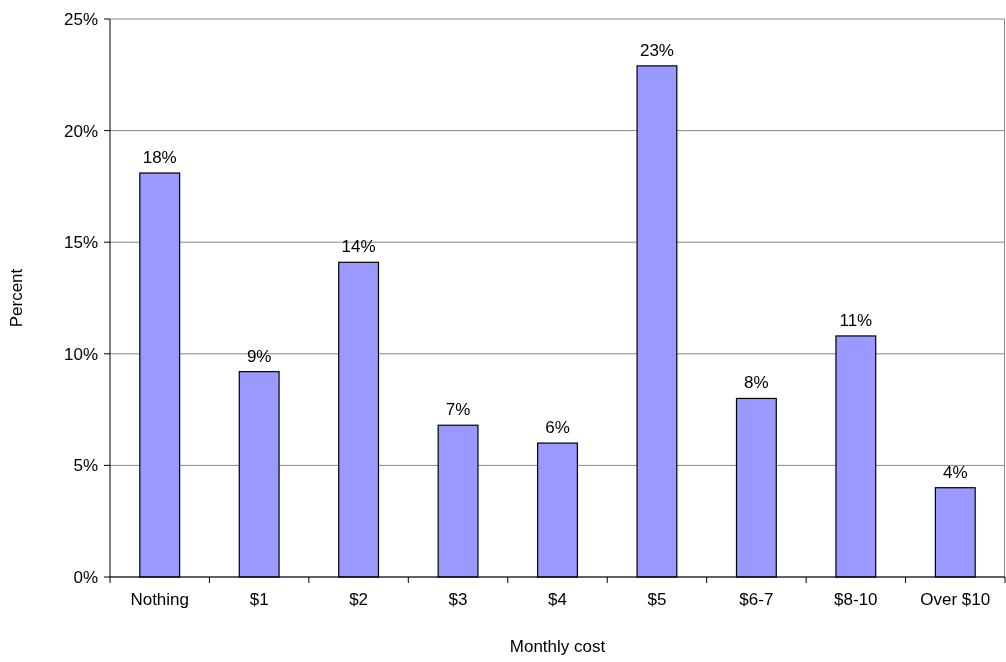 The width and height of the screenshot is (1006, 662). What do you see at coordinates (856, 599) in the screenshot?
I see `x-tick-label: $8-10` at bounding box center [856, 599].